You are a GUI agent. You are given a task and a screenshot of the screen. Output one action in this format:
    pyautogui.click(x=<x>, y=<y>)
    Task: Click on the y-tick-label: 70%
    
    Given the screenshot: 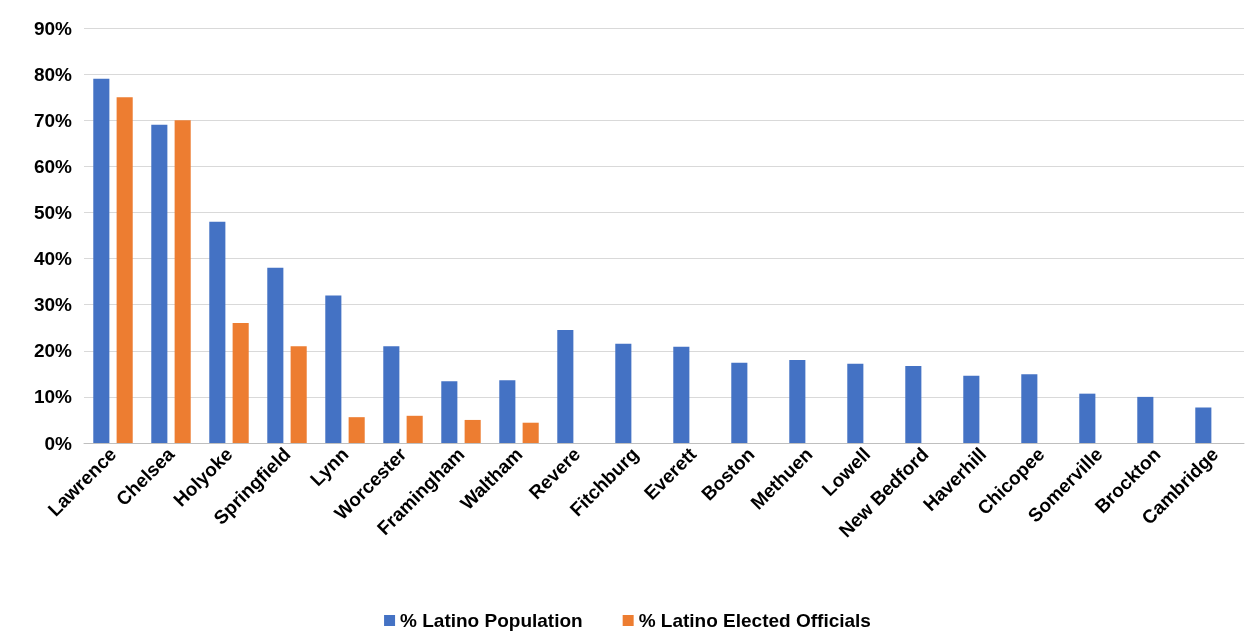 What is the action you would take?
    pyautogui.click(x=53, y=120)
    